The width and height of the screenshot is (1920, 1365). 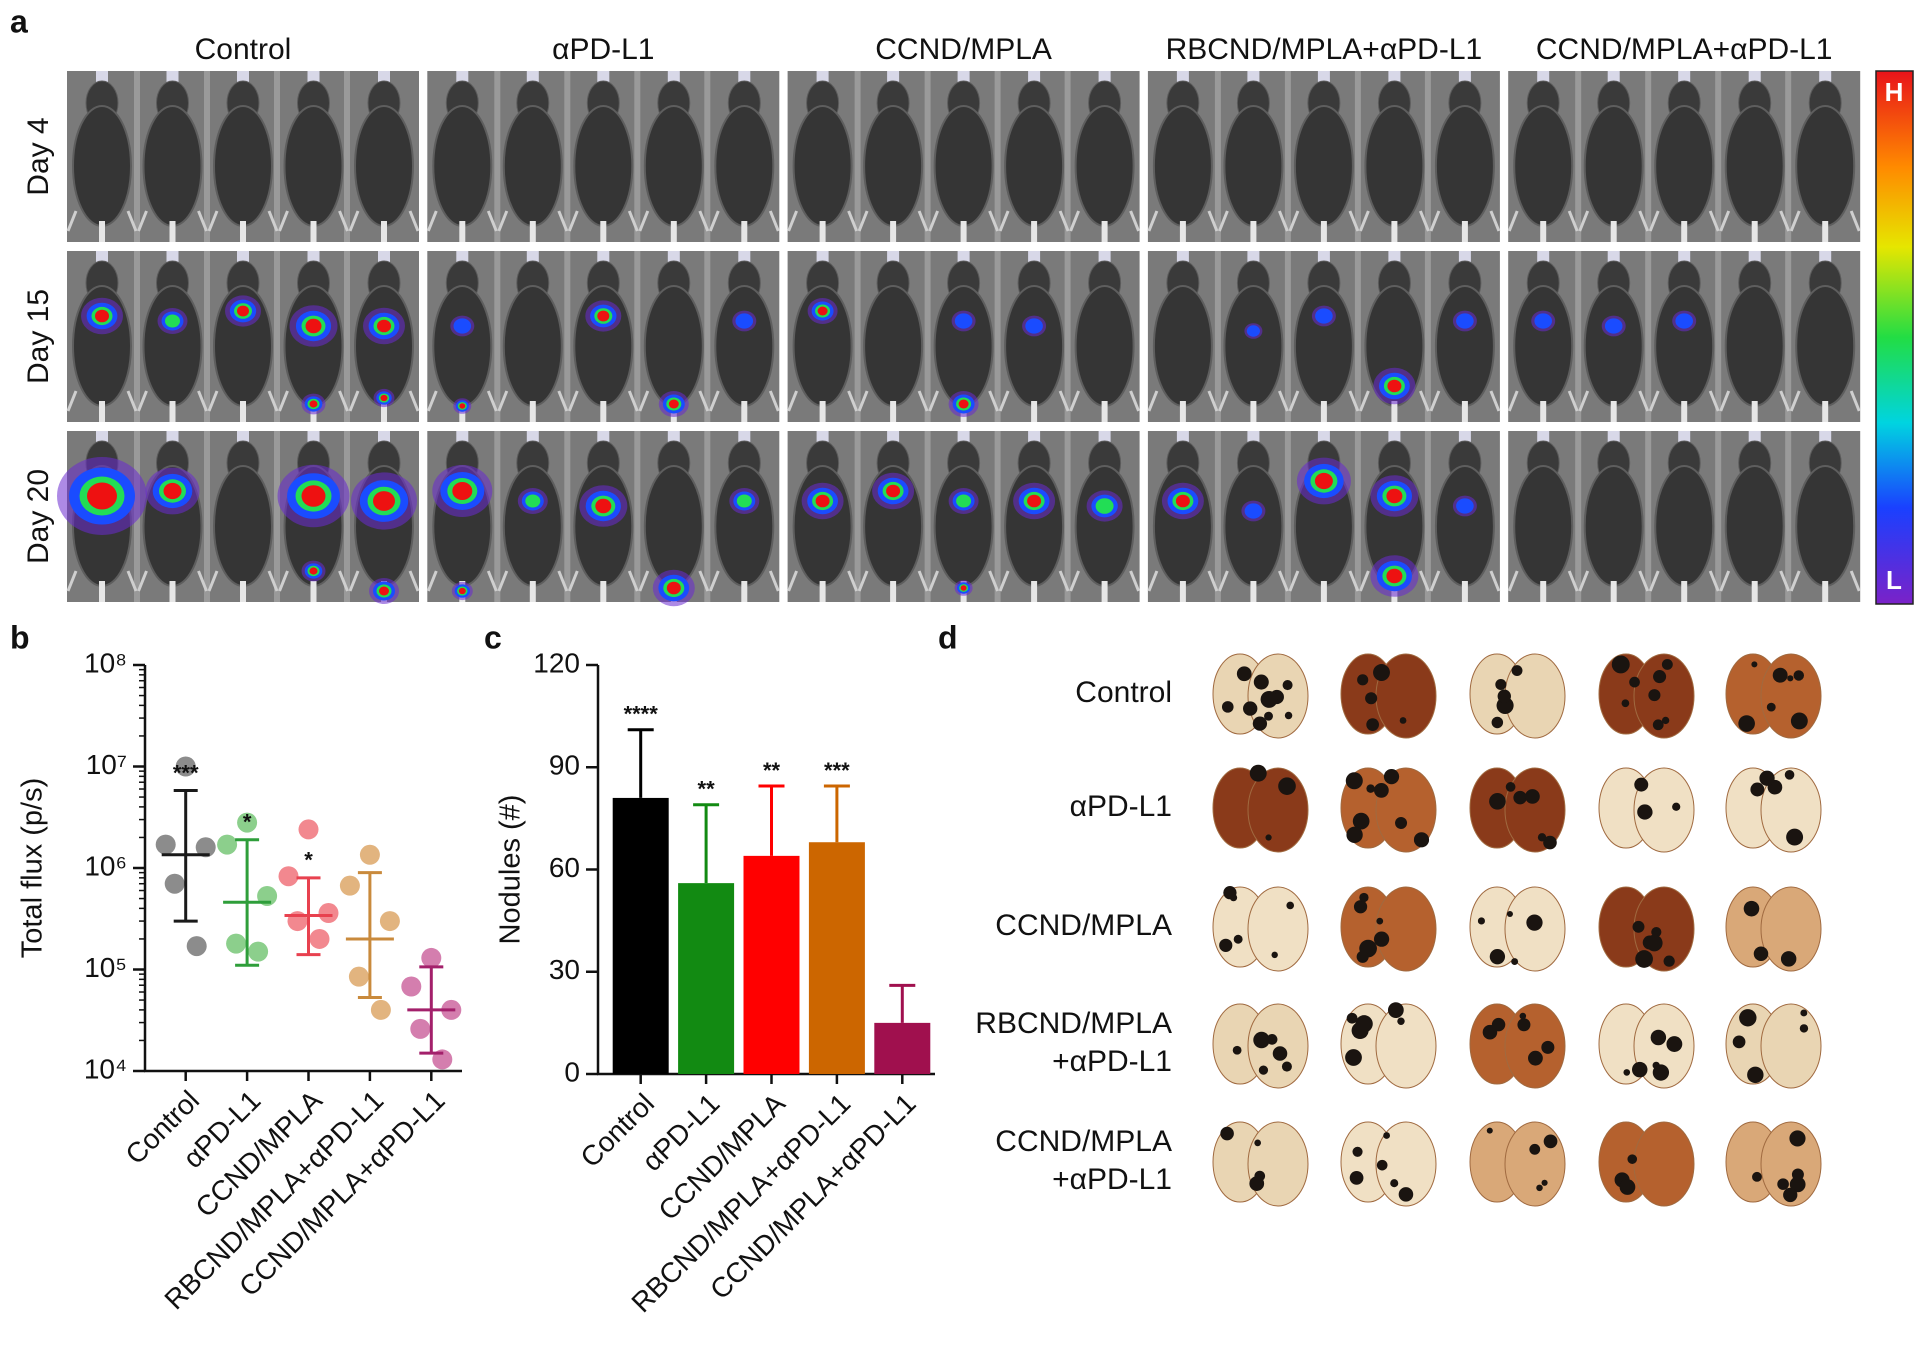 What do you see at coordinates (1894, 580) in the screenshot?
I see `colorbar-low: L` at bounding box center [1894, 580].